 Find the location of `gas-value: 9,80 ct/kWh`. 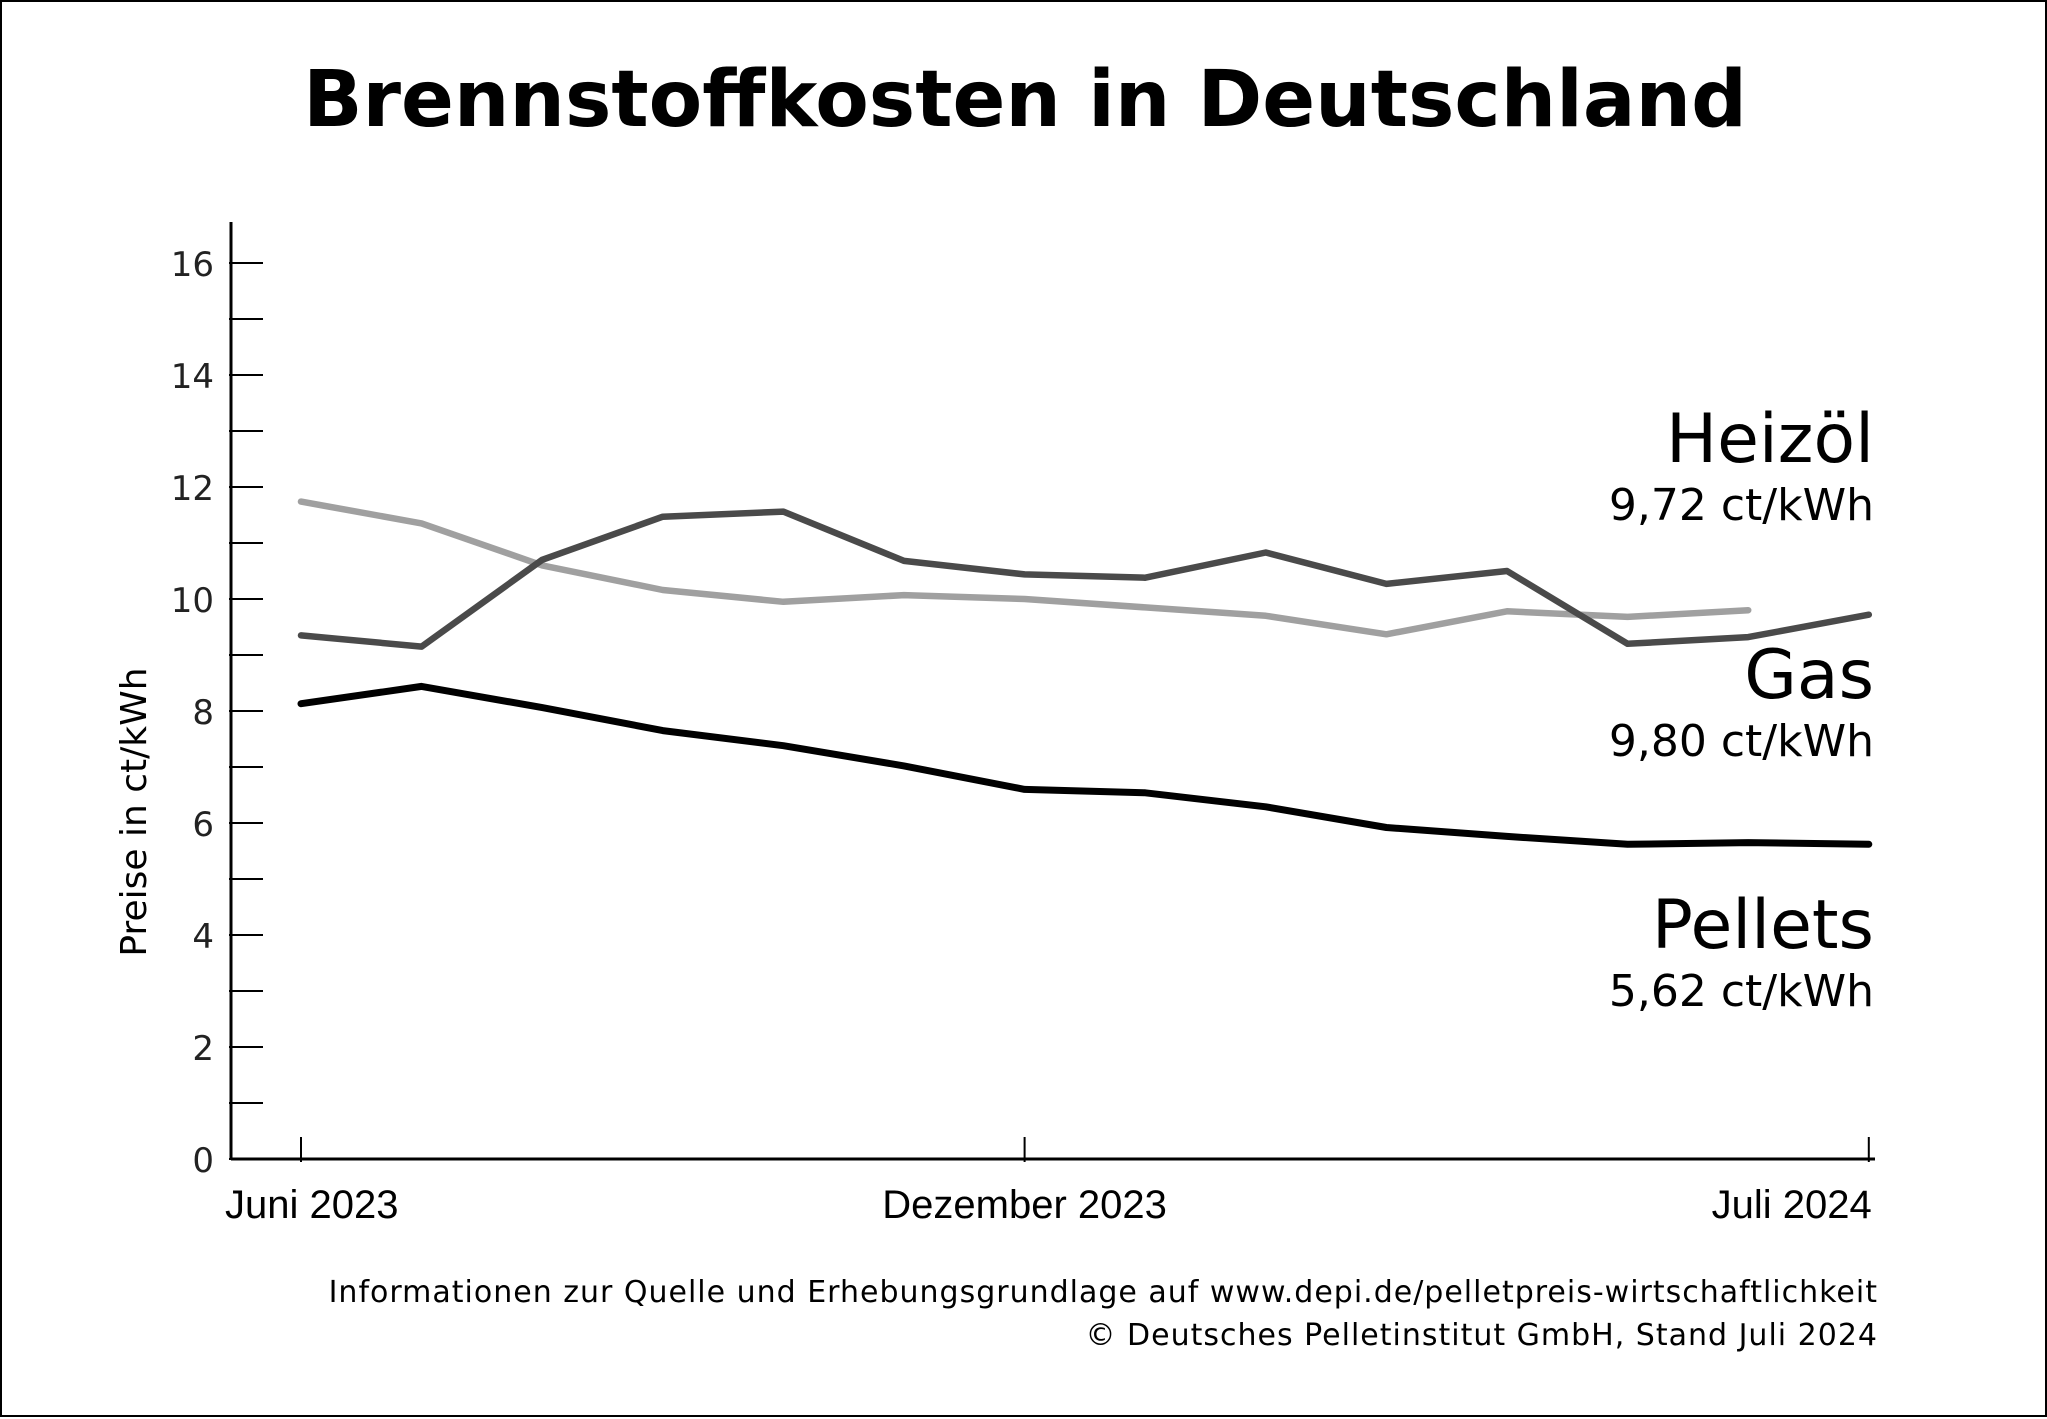

gas-value: 9,80 ct/kWh is located at coordinates (1741, 741).